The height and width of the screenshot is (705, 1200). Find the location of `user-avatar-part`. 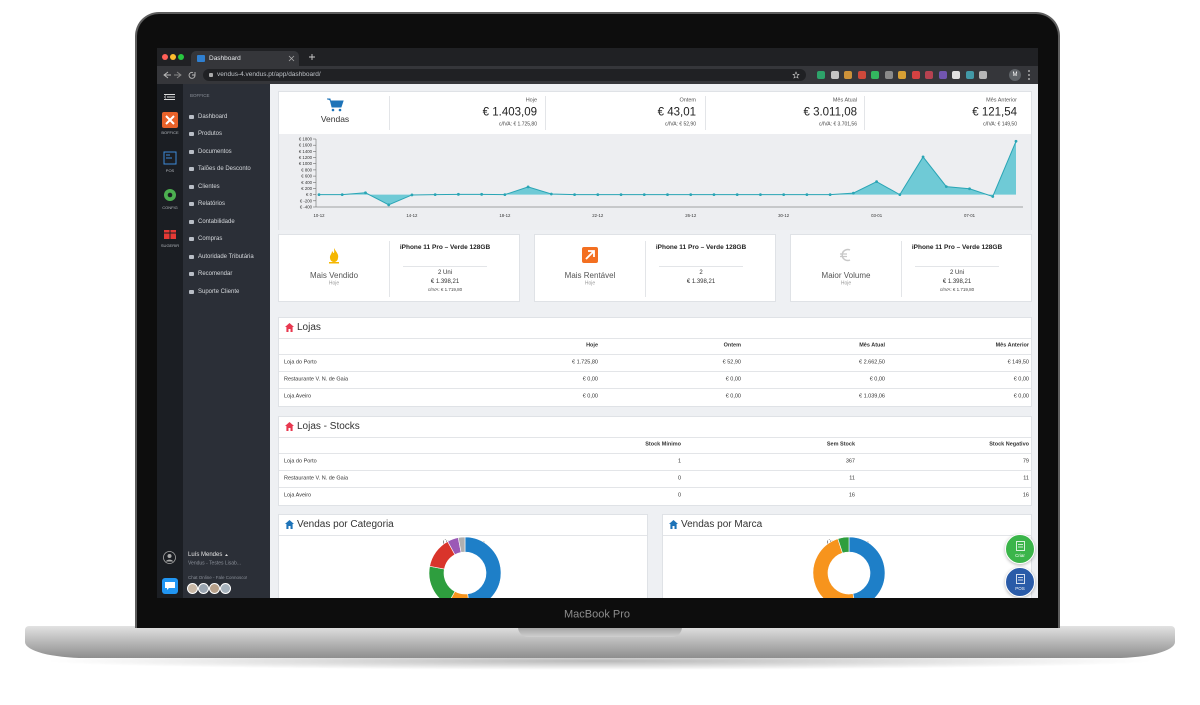

user-avatar-part is located at coordinates (169, 560).